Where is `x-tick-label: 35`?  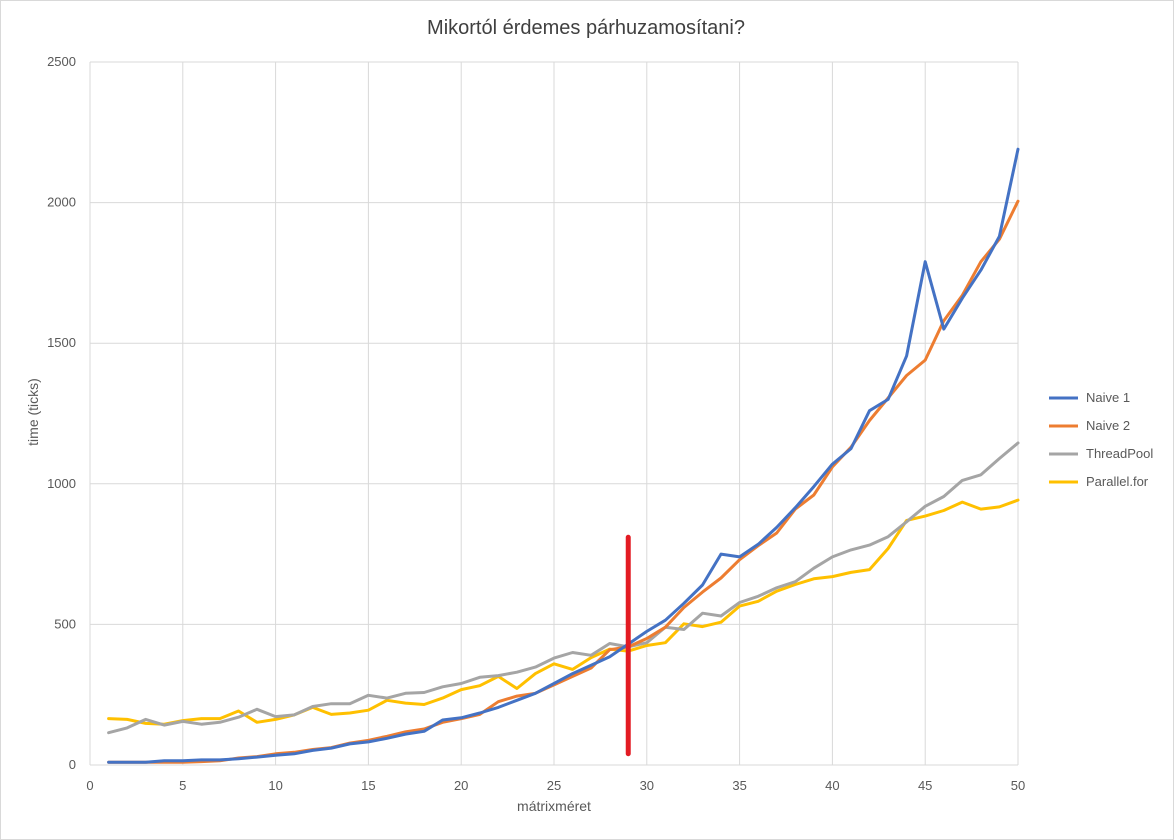
x-tick-label: 35 is located at coordinates (739, 785).